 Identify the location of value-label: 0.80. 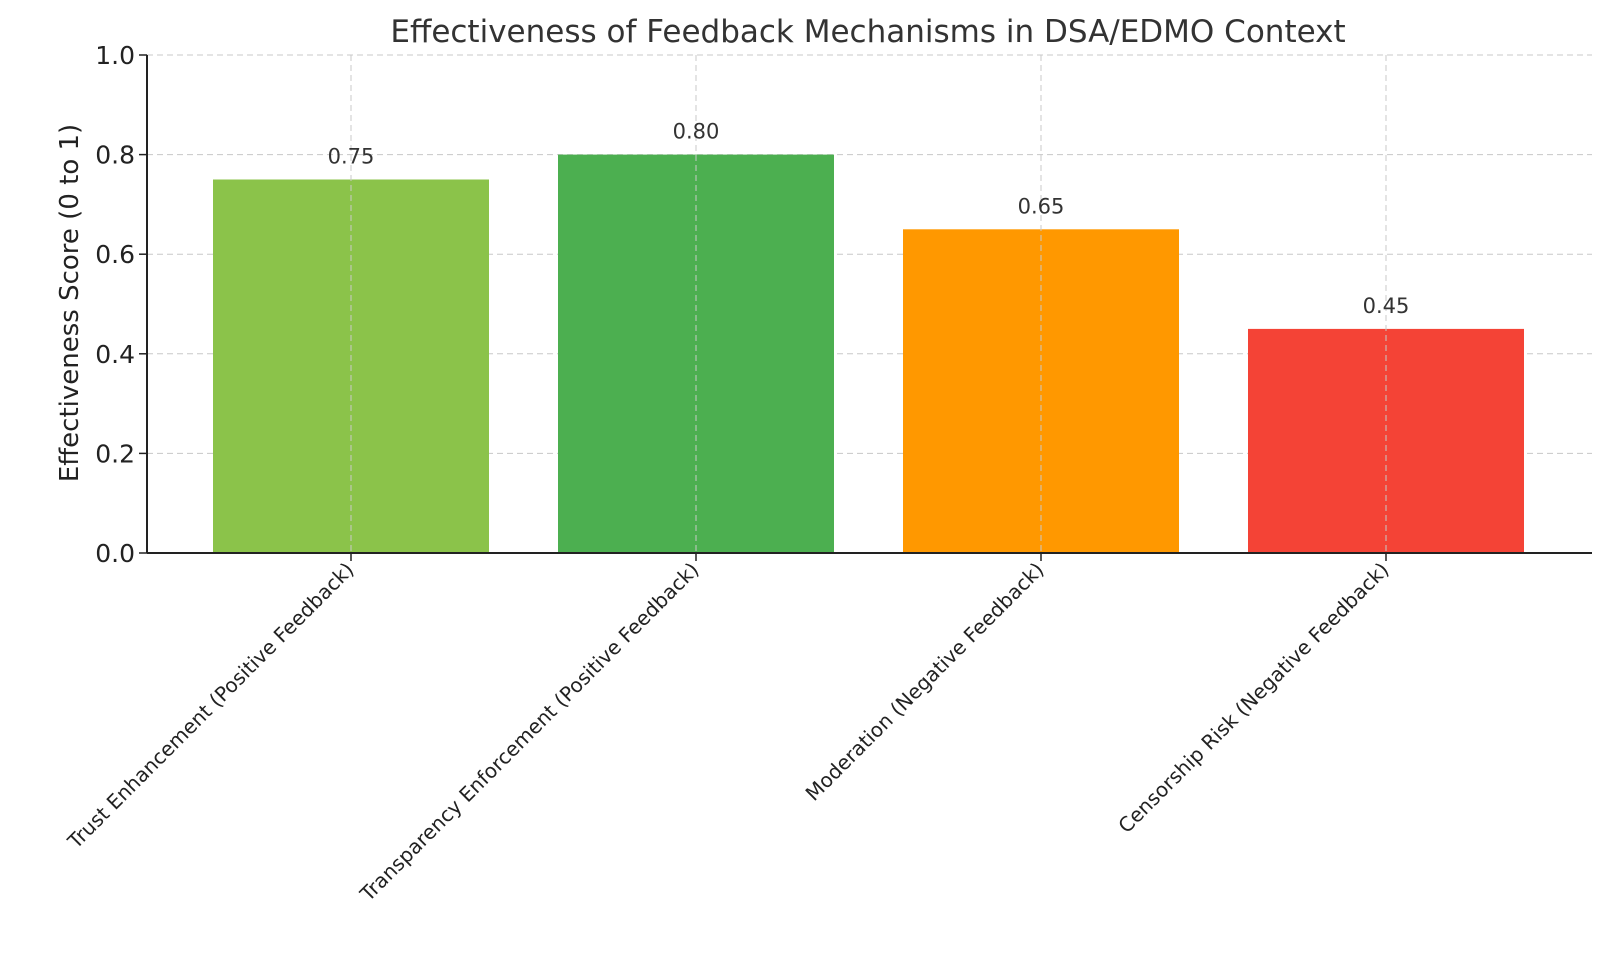
(696, 132).